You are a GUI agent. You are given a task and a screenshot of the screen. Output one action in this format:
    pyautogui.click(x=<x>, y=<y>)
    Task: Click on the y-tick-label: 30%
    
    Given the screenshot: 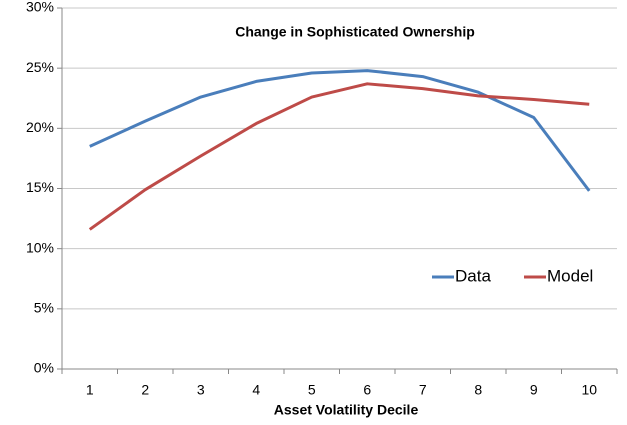 What is the action you would take?
    pyautogui.click(x=40, y=7)
    